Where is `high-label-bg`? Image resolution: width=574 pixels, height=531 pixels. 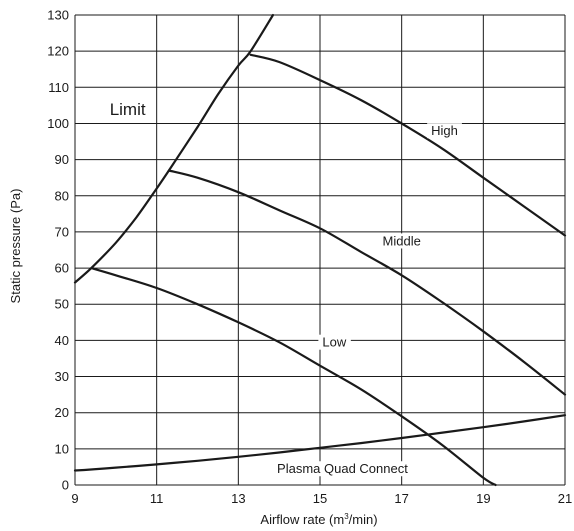 high-label-bg is located at coordinates (444, 131).